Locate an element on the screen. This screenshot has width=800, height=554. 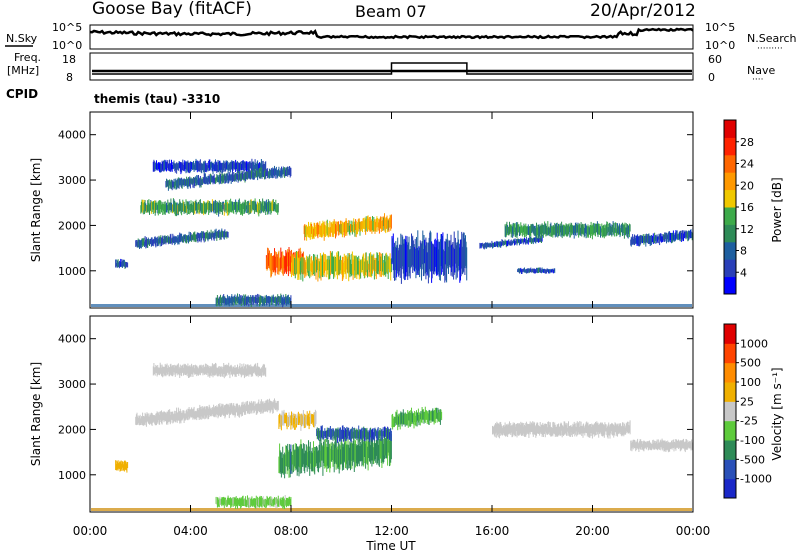
freq-right-tick-top: 60 is located at coordinates (715, 59).